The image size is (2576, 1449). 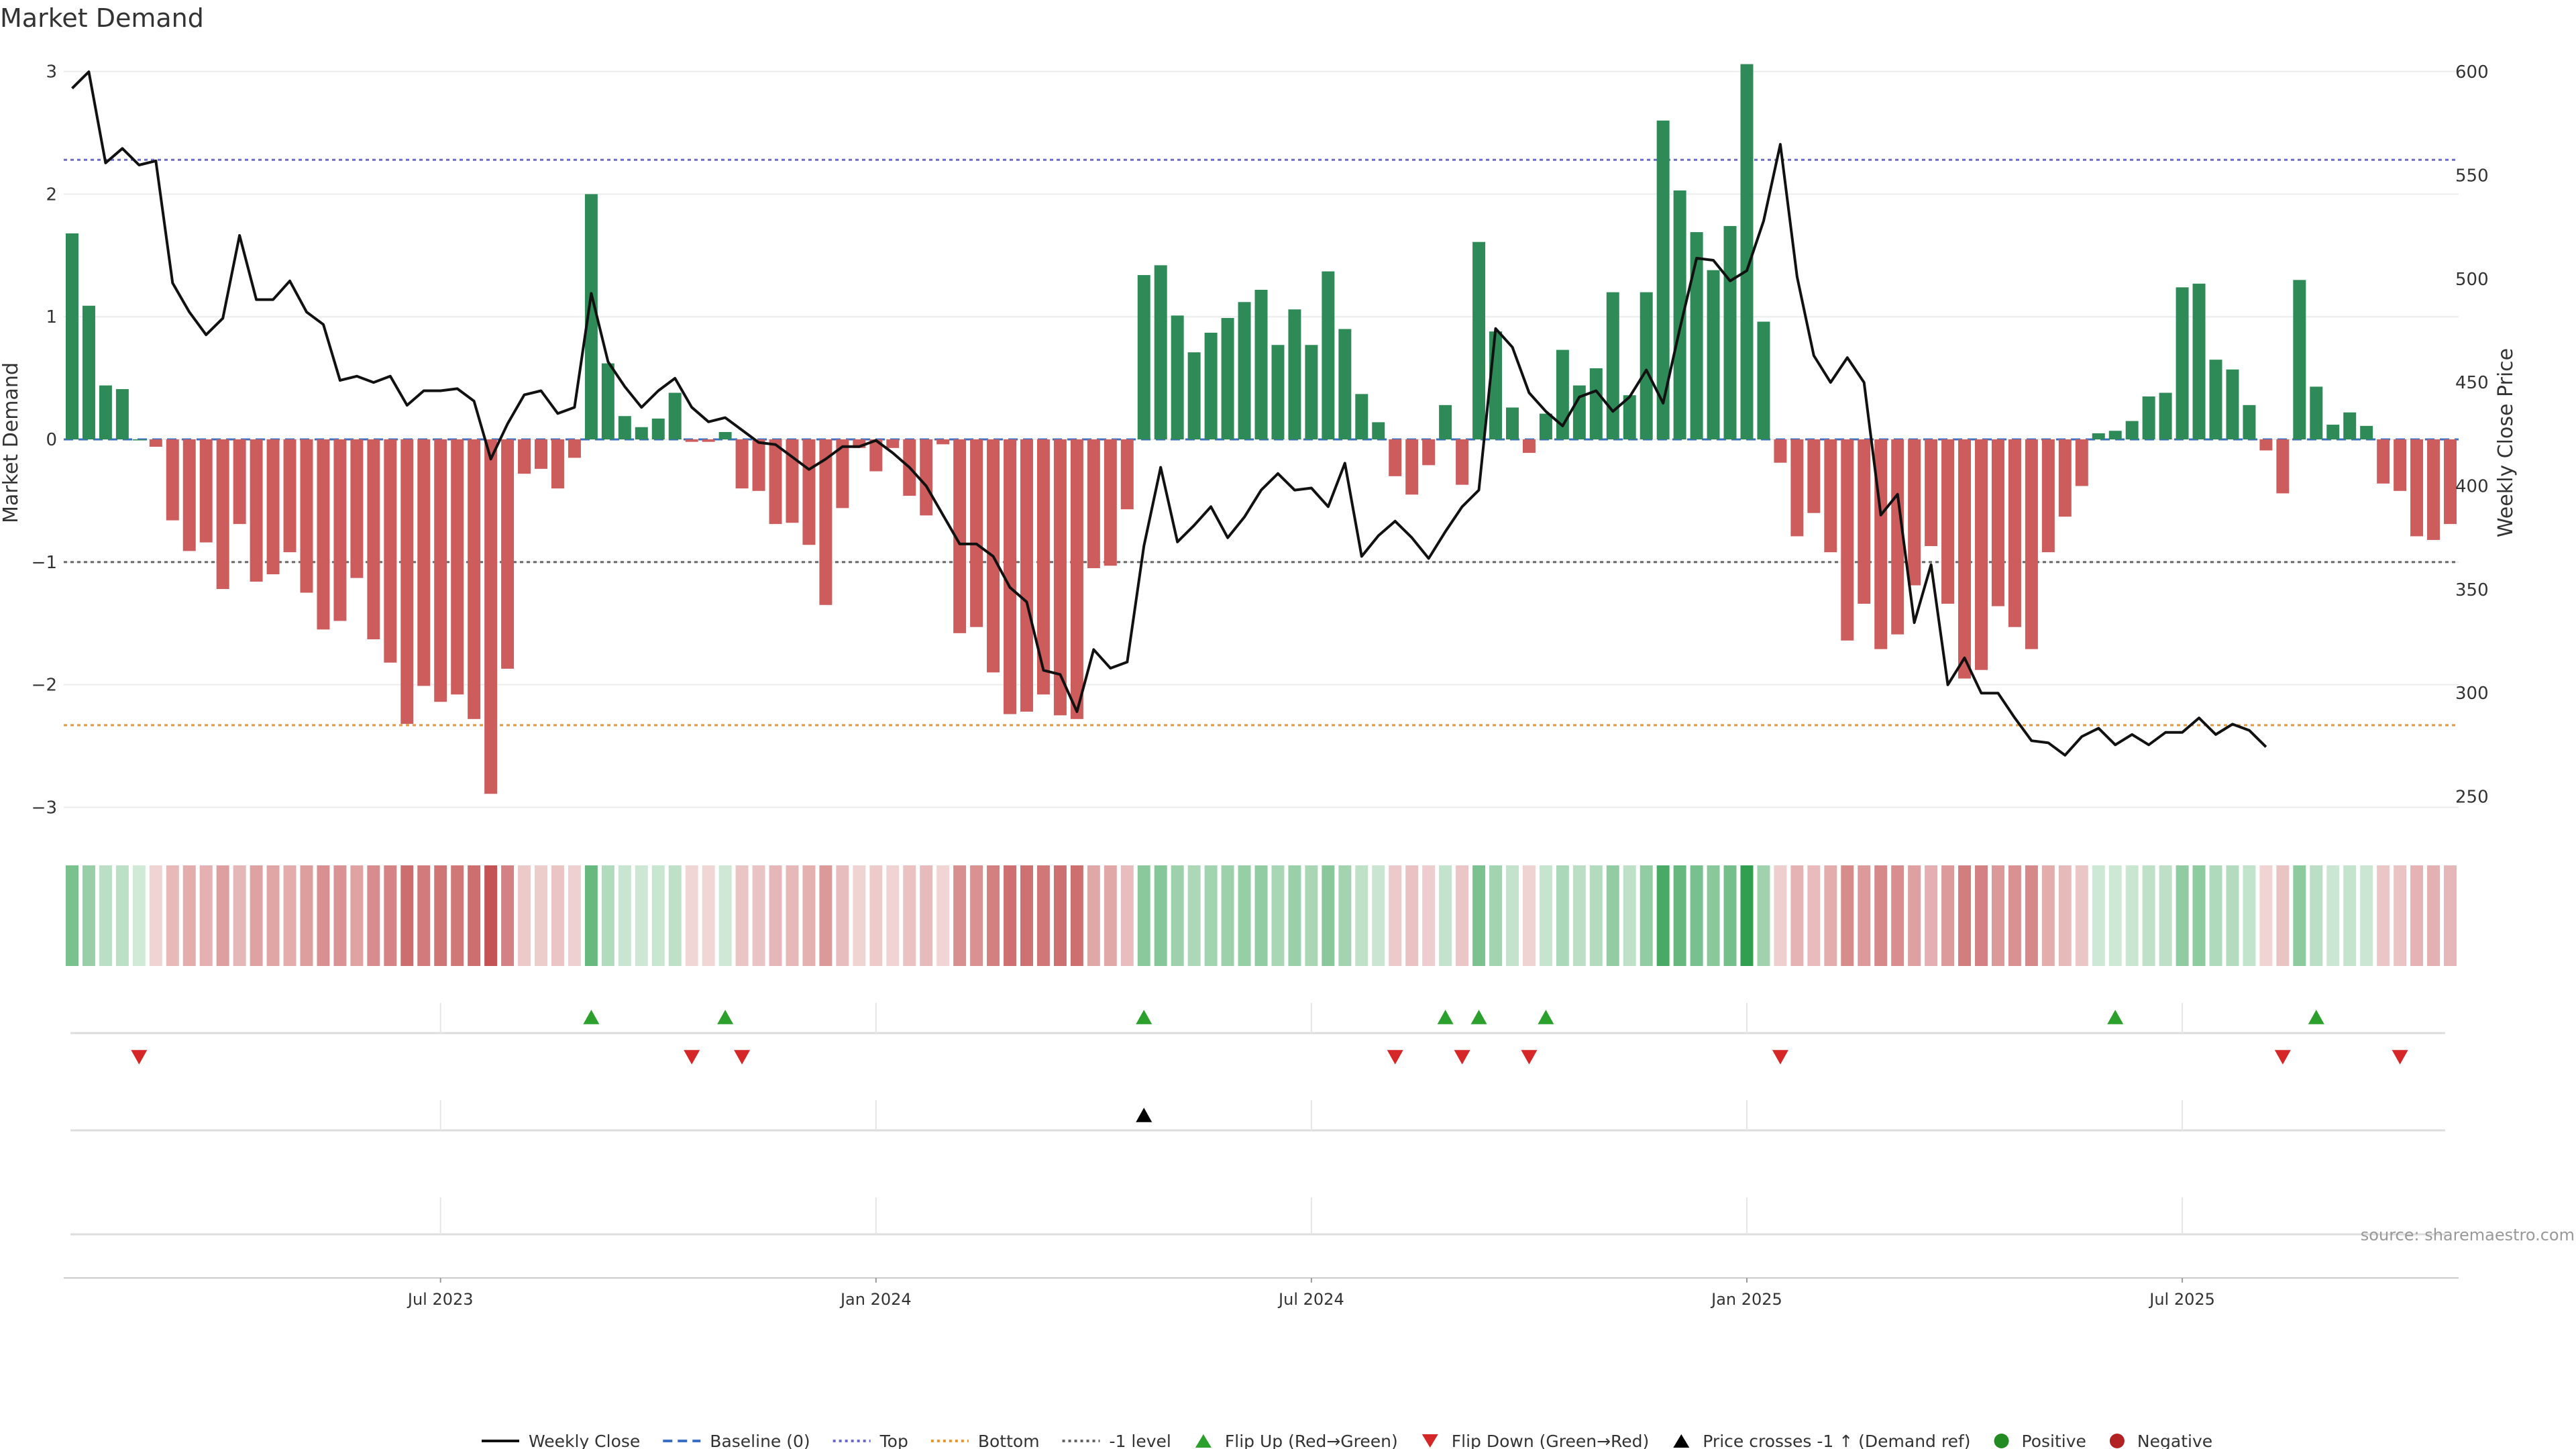 I want to click on legend-triangle-down, so click(x=1429, y=1441).